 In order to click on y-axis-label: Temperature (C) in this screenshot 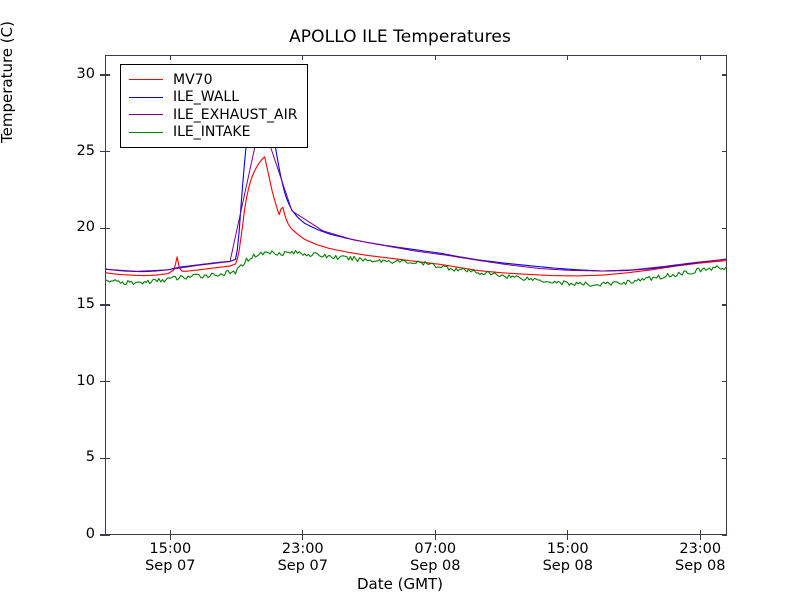, I will do `click(8, 82)`.